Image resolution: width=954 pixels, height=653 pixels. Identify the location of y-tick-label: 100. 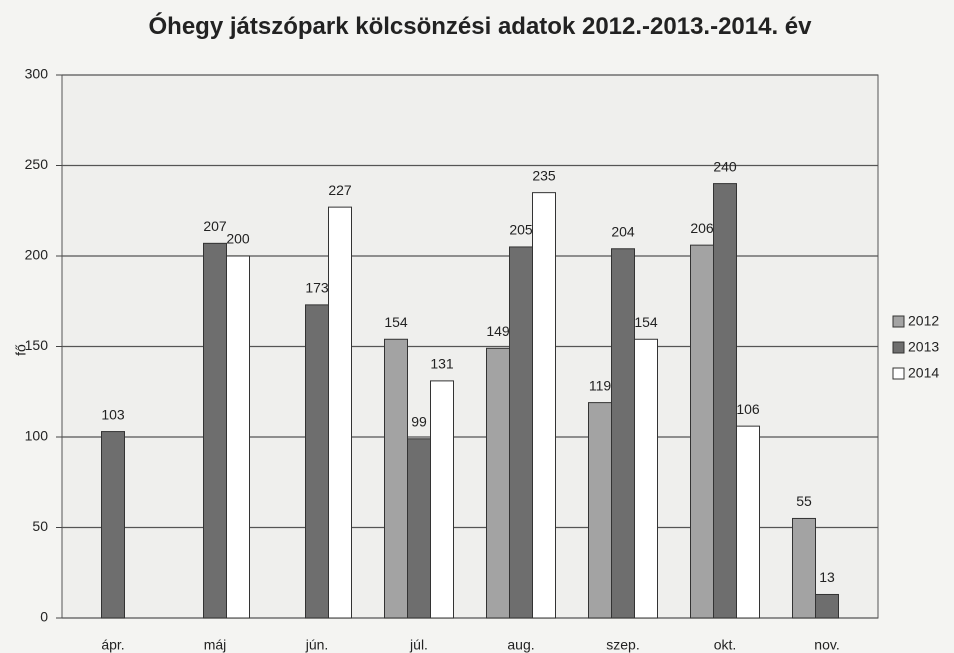
(37, 436).